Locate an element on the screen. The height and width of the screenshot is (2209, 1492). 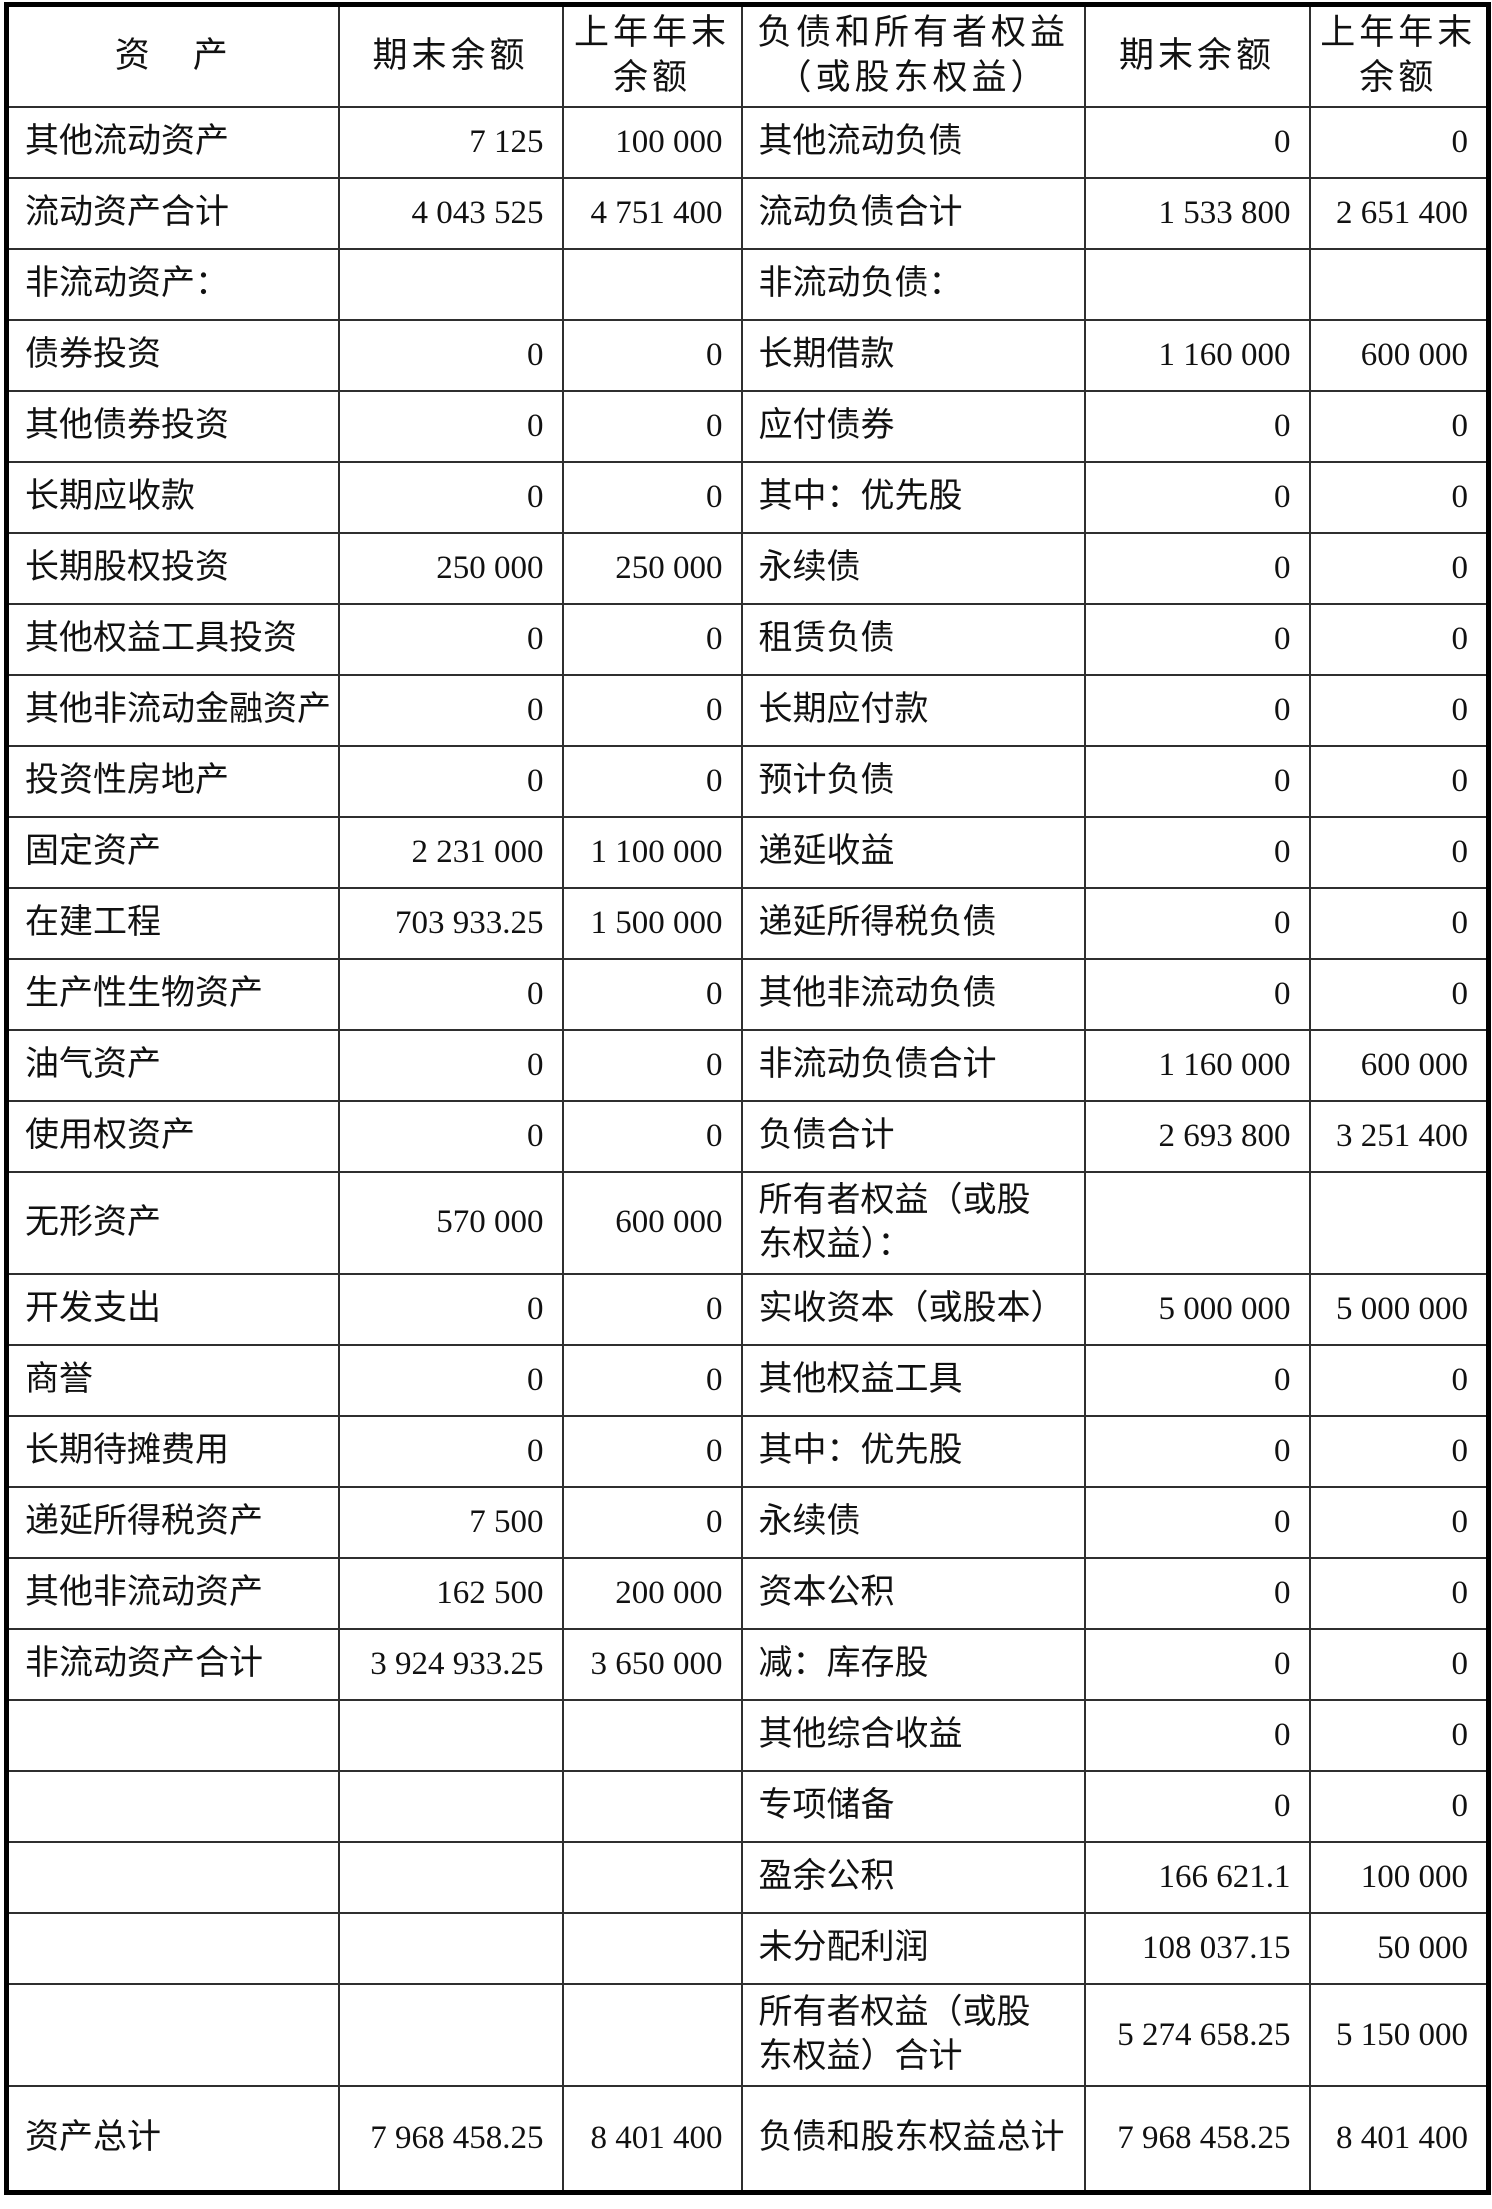
liability-name-cell: 其中：优先股 is located at coordinates (913, 497).